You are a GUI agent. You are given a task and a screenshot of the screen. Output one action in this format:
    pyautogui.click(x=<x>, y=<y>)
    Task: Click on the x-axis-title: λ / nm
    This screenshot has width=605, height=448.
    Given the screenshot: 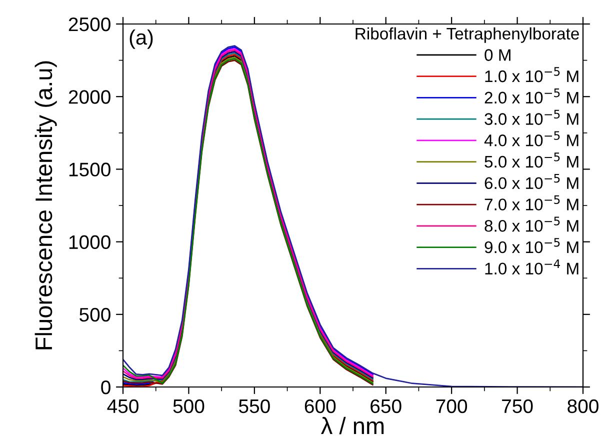 What is the action you would take?
    pyautogui.click(x=352, y=425)
    